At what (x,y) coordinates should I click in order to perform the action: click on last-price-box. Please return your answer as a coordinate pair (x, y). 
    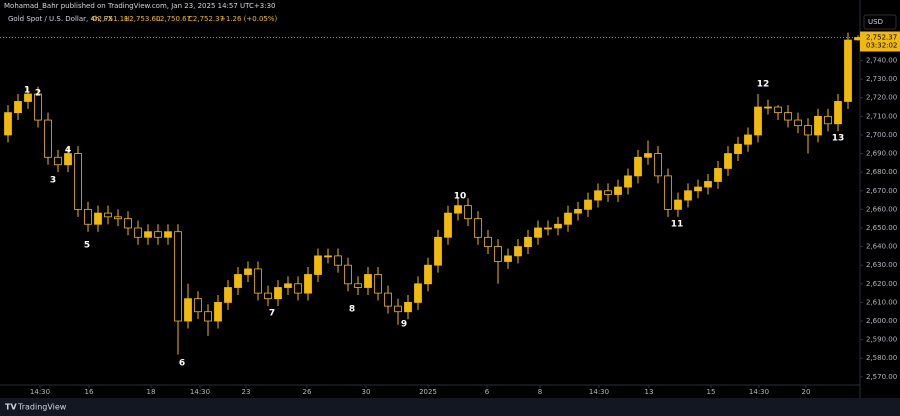
    Looking at the image, I should click on (880, 41).